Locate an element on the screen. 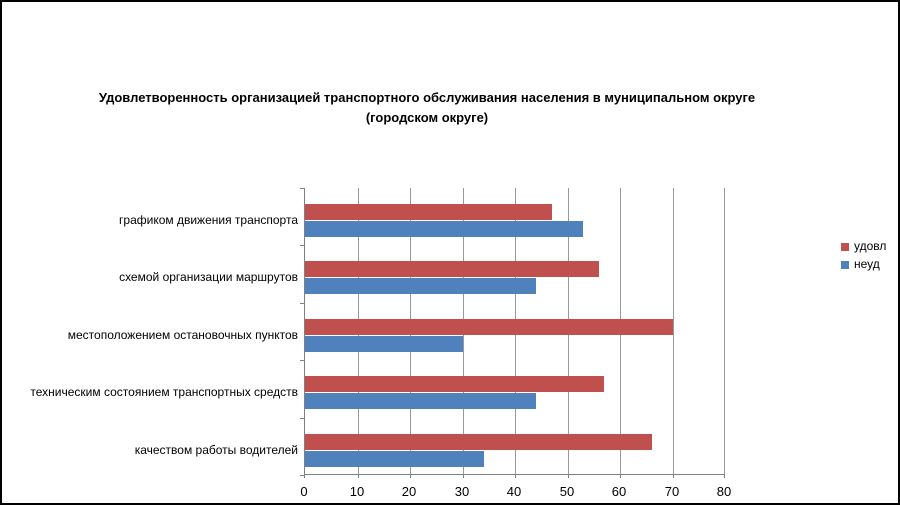  x-axis-label-0: 0 is located at coordinates (304, 491).